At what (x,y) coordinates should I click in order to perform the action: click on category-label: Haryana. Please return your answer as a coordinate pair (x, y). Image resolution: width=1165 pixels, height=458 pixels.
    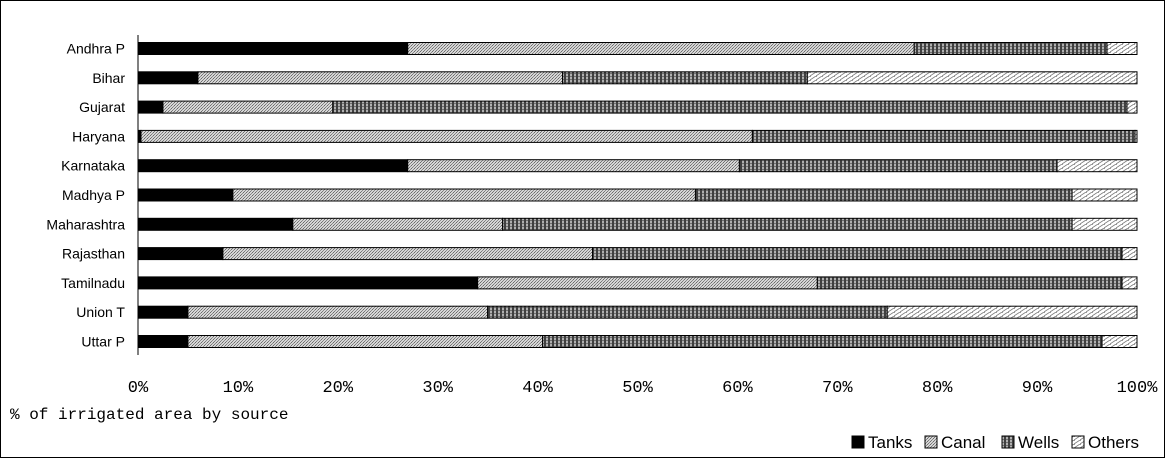
    Looking at the image, I should click on (98, 136).